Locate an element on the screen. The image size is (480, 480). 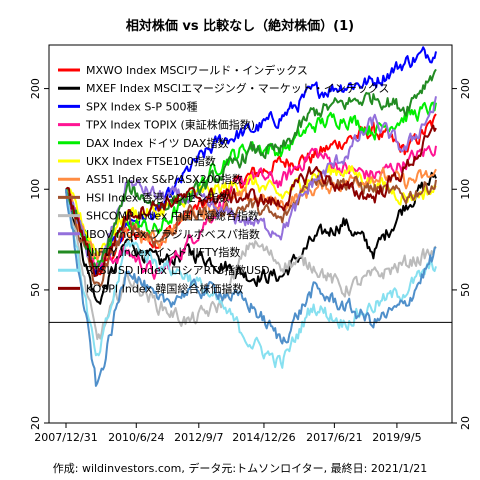
x-tick-label: 2017/6/21 is located at coordinates (334, 437).